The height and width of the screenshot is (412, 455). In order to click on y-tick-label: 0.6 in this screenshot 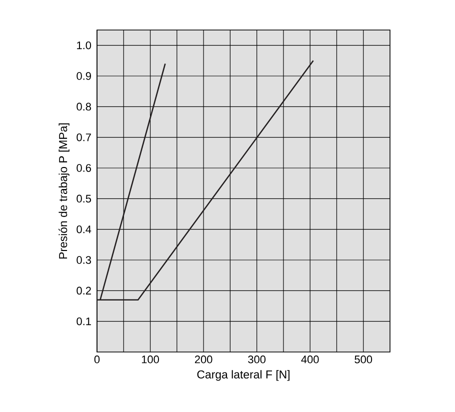, I will do `click(83, 168)`.